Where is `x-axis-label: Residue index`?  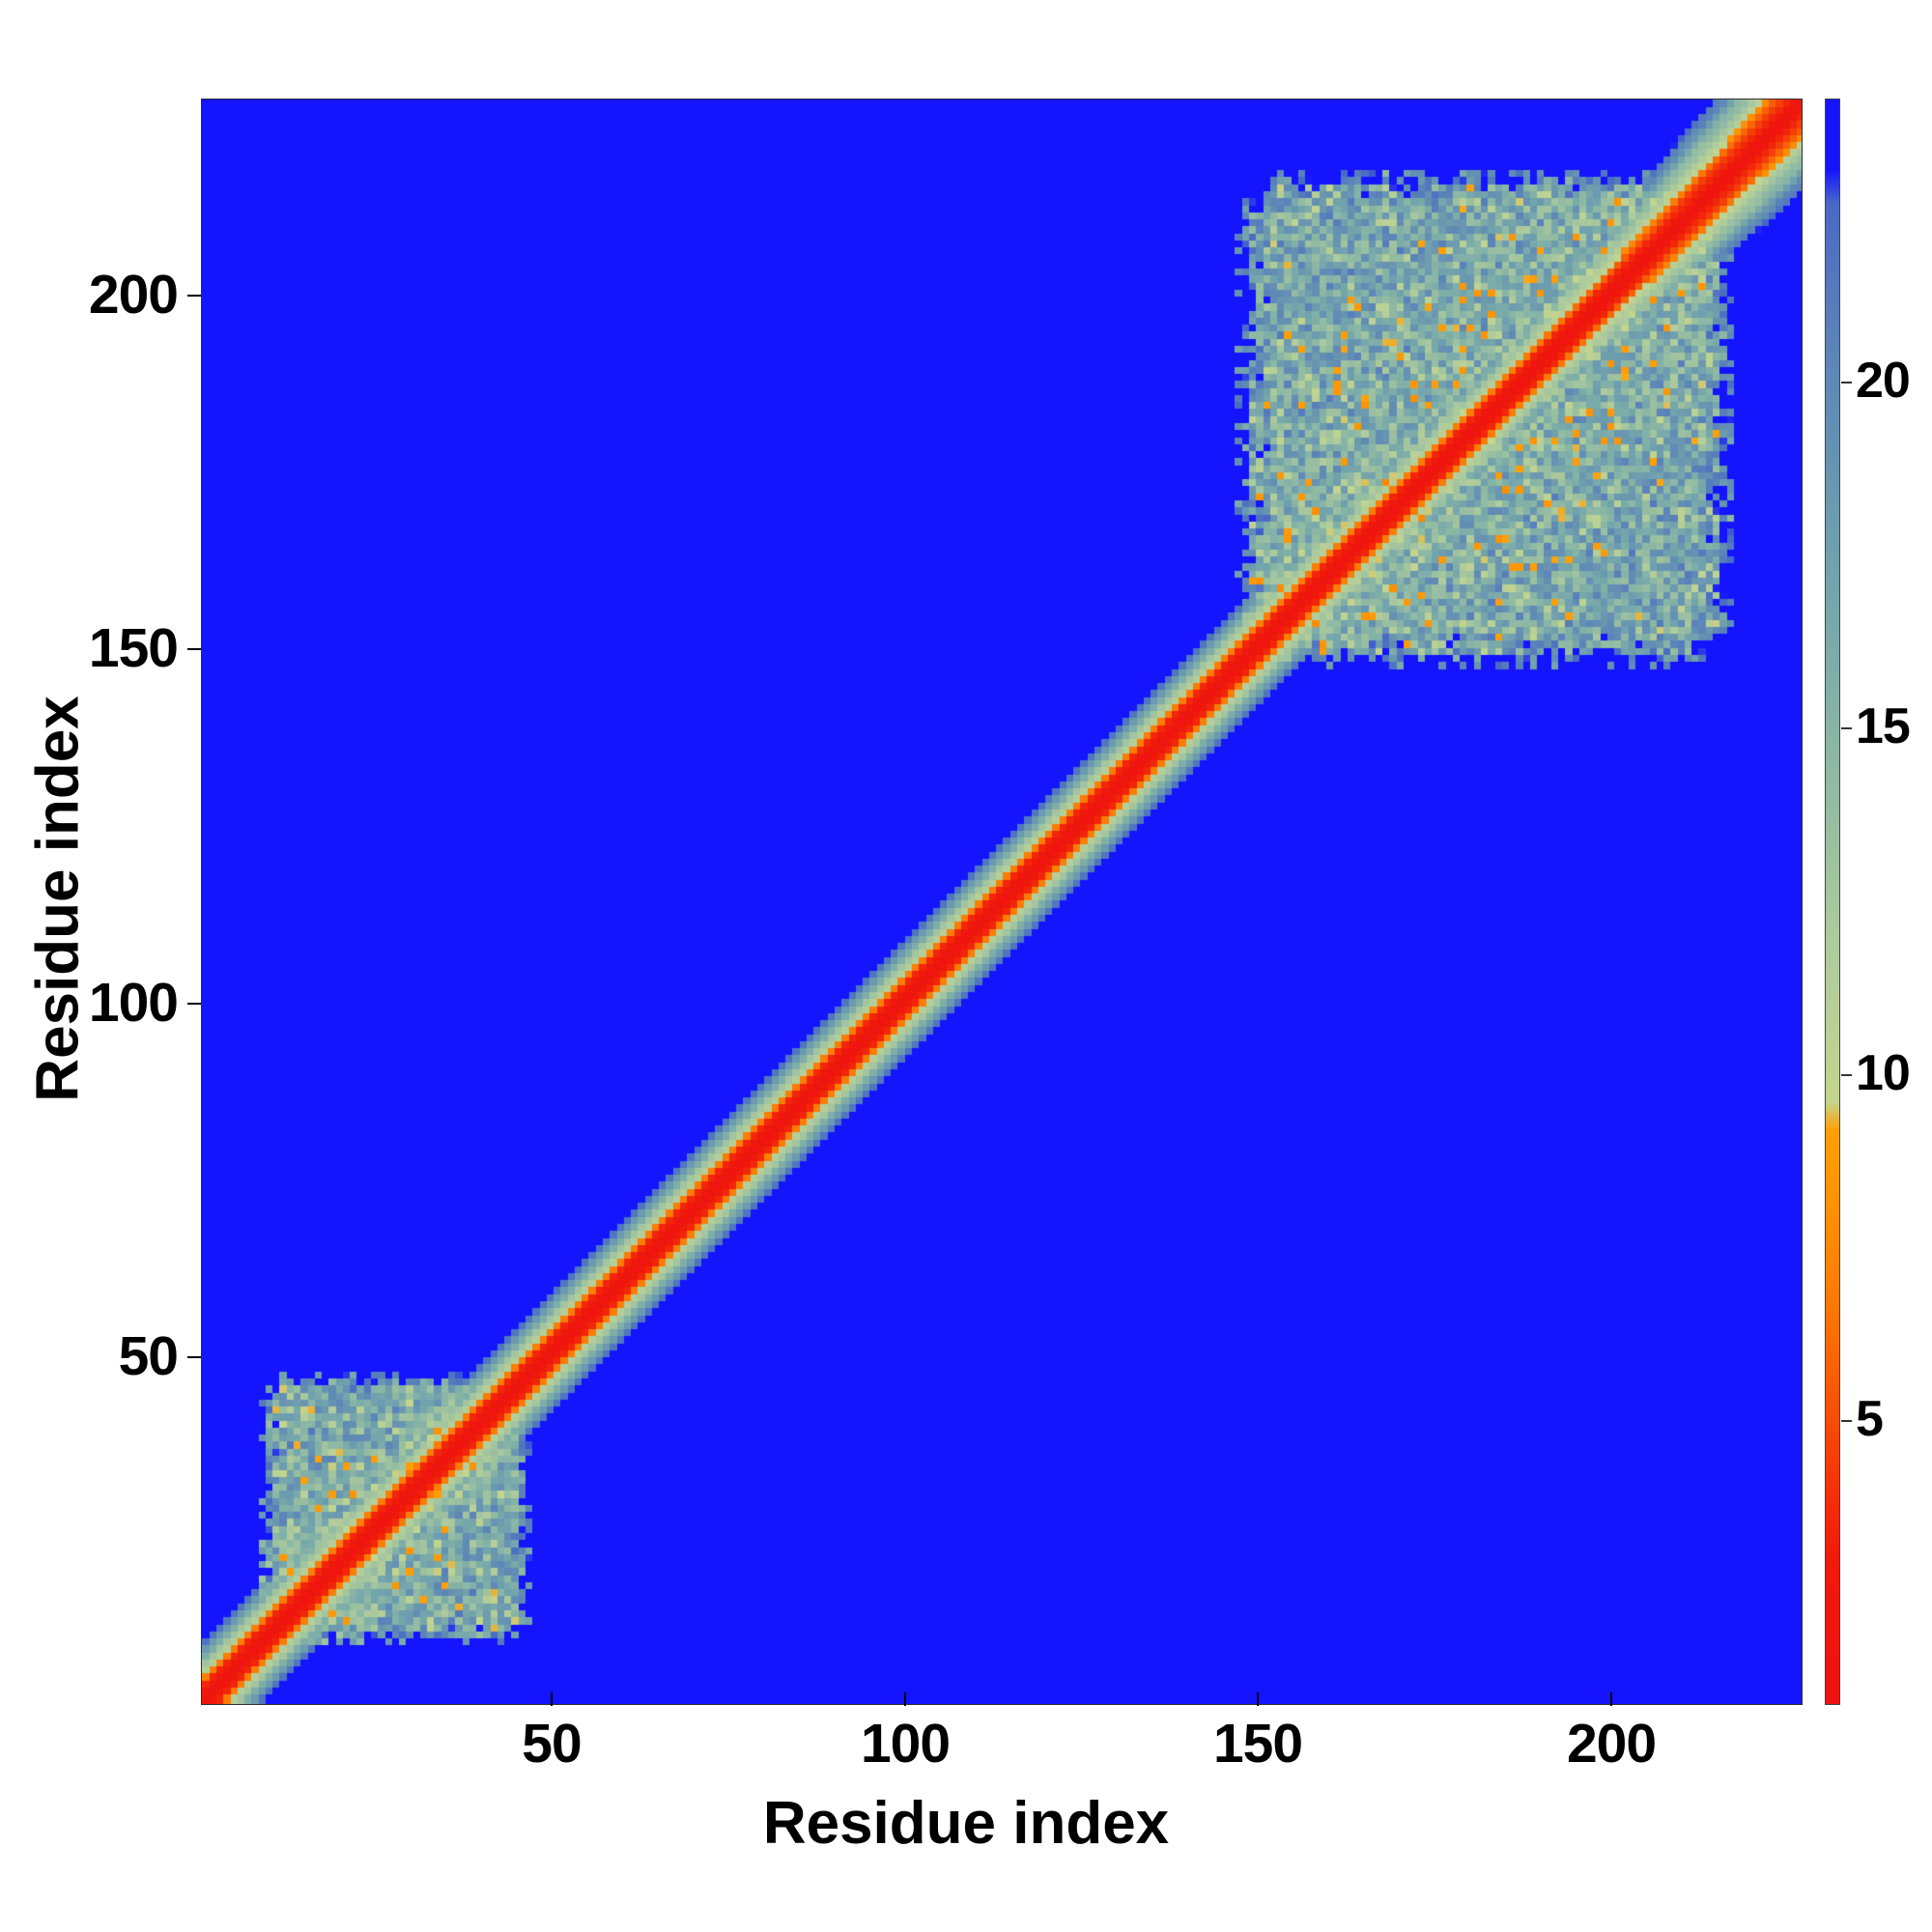 x-axis-label: Residue index is located at coordinates (966, 1823).